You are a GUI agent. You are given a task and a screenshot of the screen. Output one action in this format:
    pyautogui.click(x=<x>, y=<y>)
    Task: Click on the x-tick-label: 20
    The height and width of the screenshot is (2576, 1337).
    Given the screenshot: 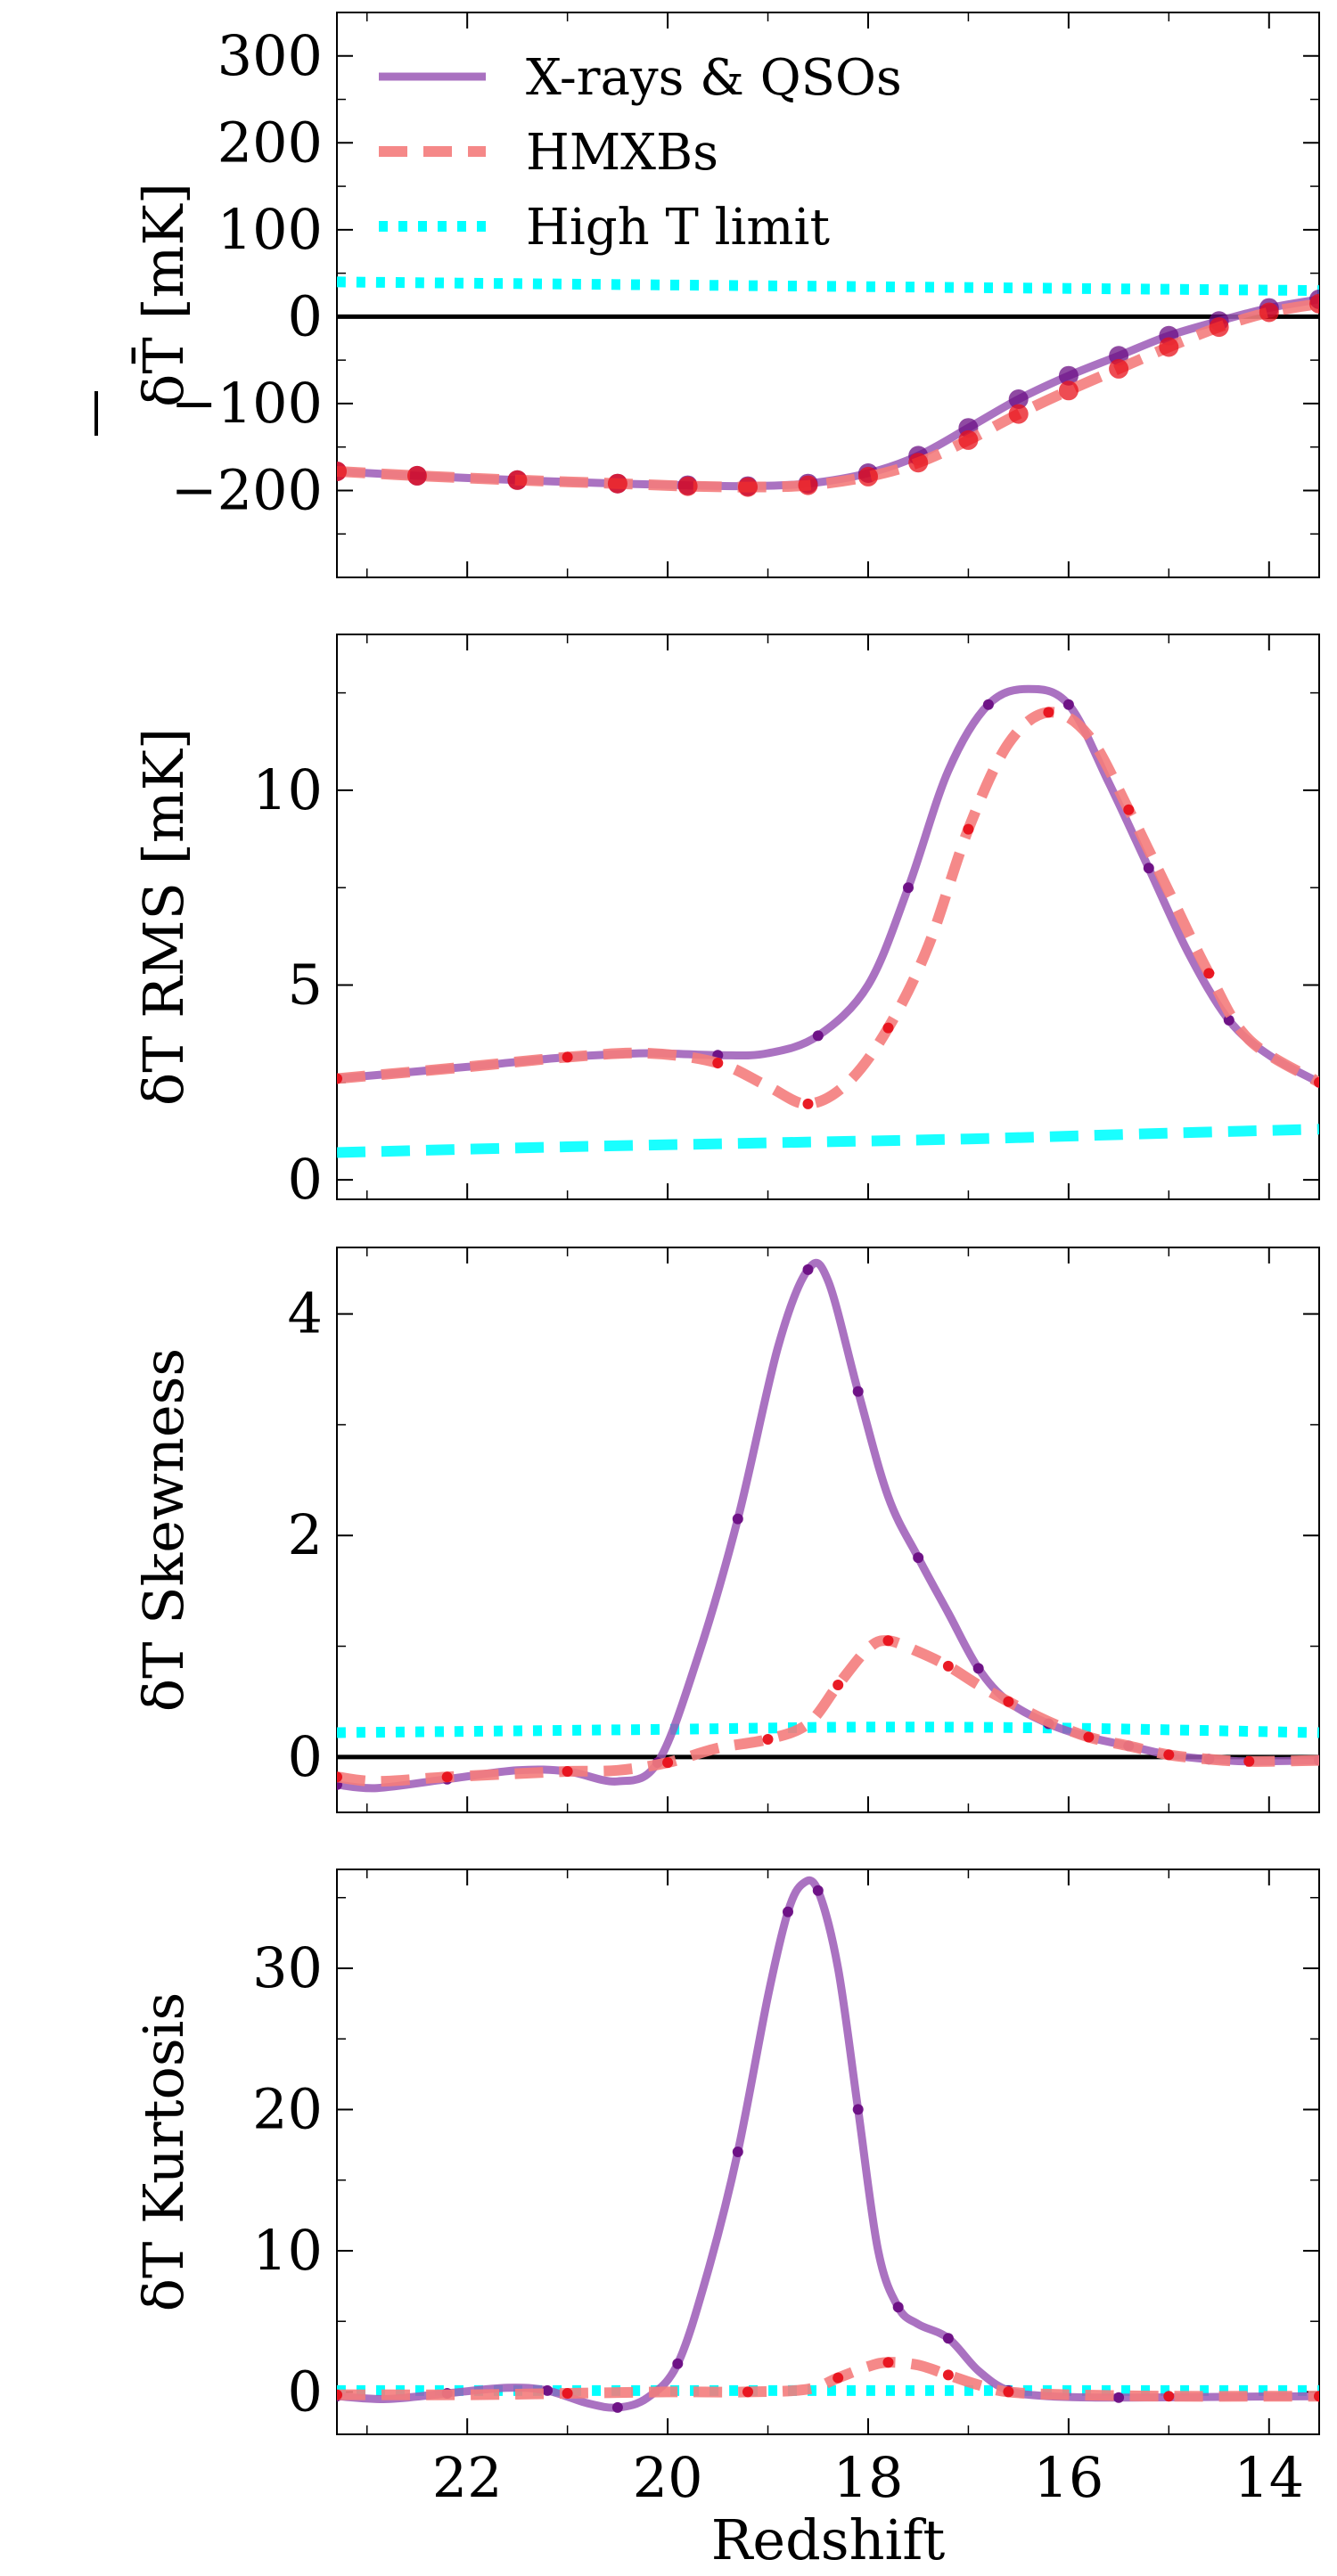 What is the action you would take?
    pyautogui.click(x=668, y=2477)
    